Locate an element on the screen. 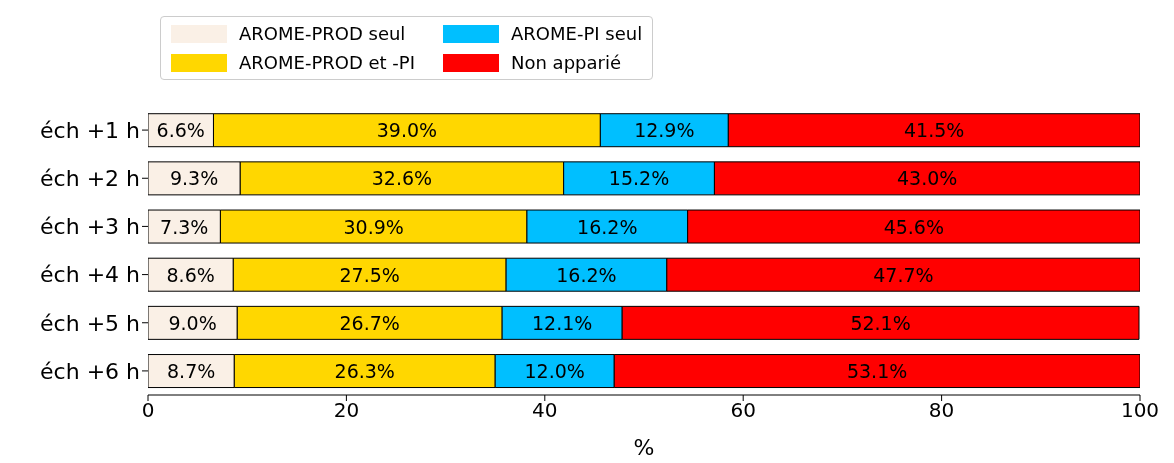 The height and width of the screenshot is (463, 1174). data-label: 53.1% is located at coordinates (877, 371).